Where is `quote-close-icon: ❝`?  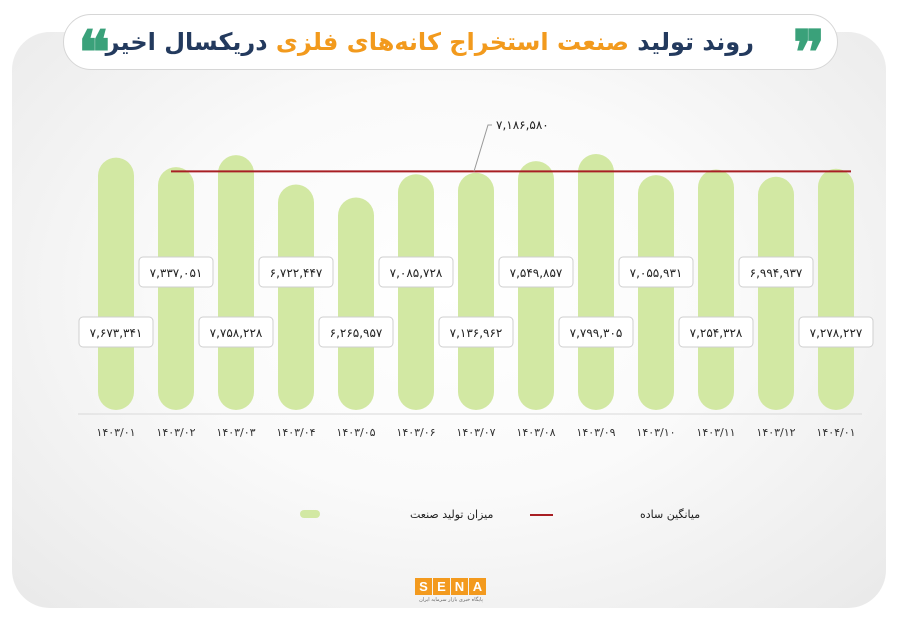
quote-close-icon: ❝ is located at coordinates (94, 53).